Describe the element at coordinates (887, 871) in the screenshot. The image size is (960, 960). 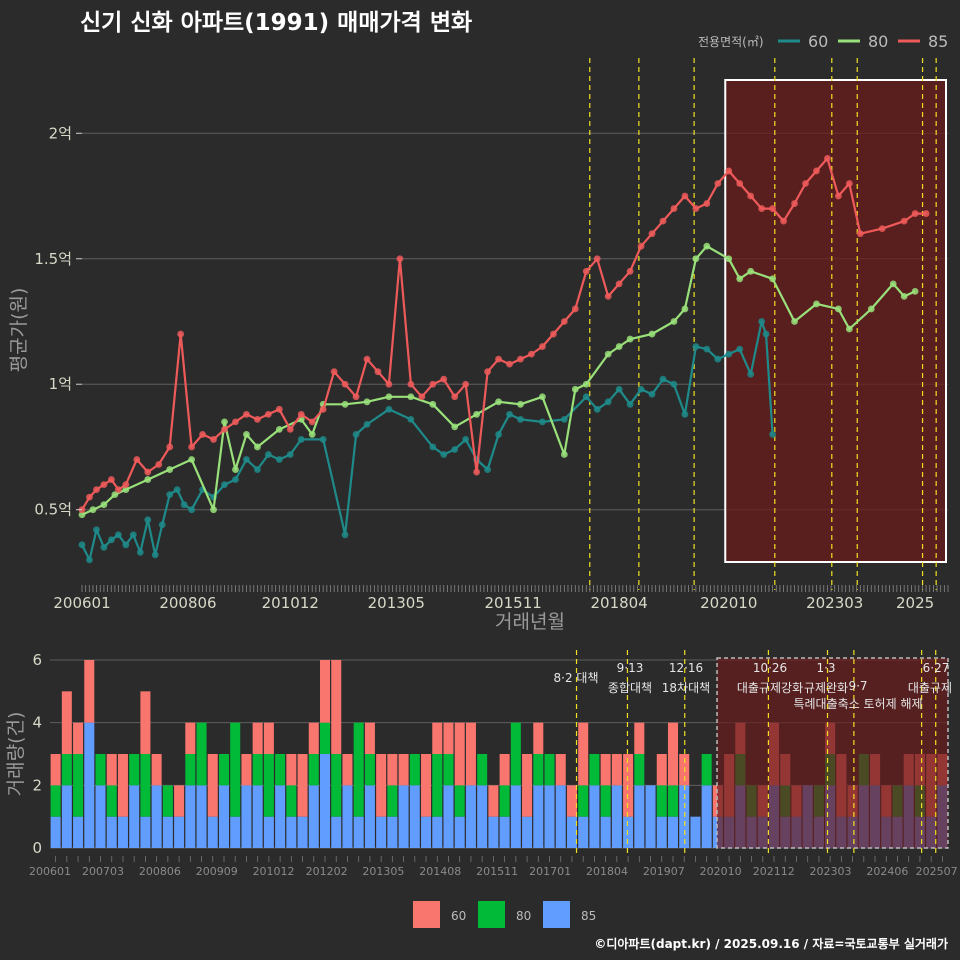
I see `volume-x-tick-label: 202406` at that location.